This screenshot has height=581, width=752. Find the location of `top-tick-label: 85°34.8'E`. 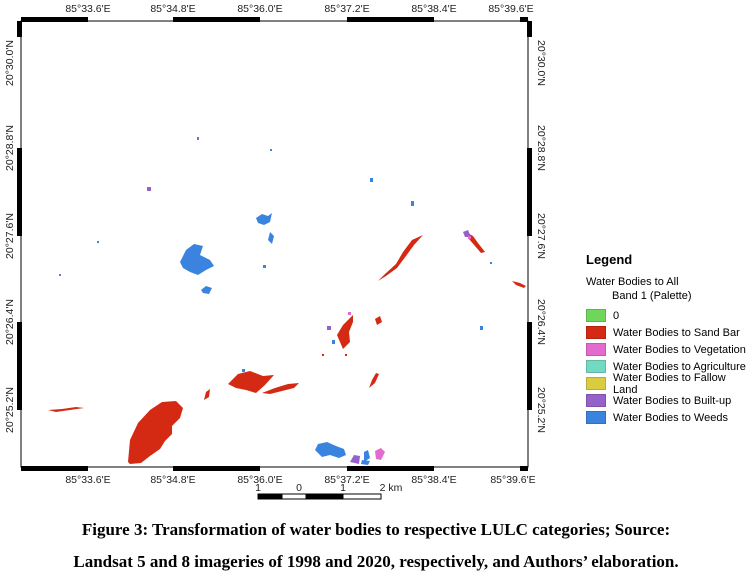

top-tick-label: 85°34.8'E is located at coordinates (172, 9).